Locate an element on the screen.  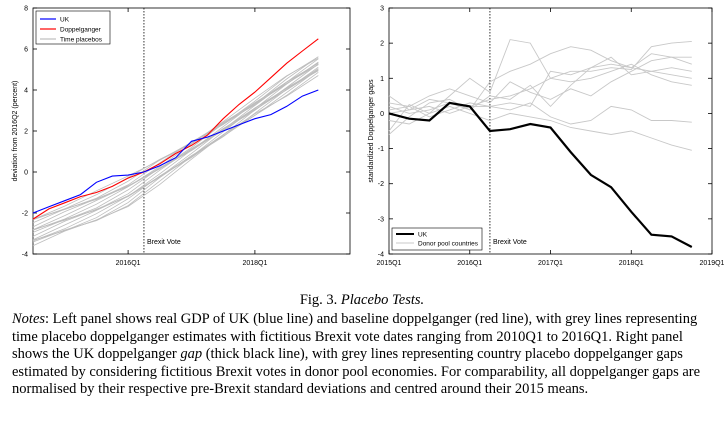
y-tick-label: 3 is located at coordinates (382, 9).